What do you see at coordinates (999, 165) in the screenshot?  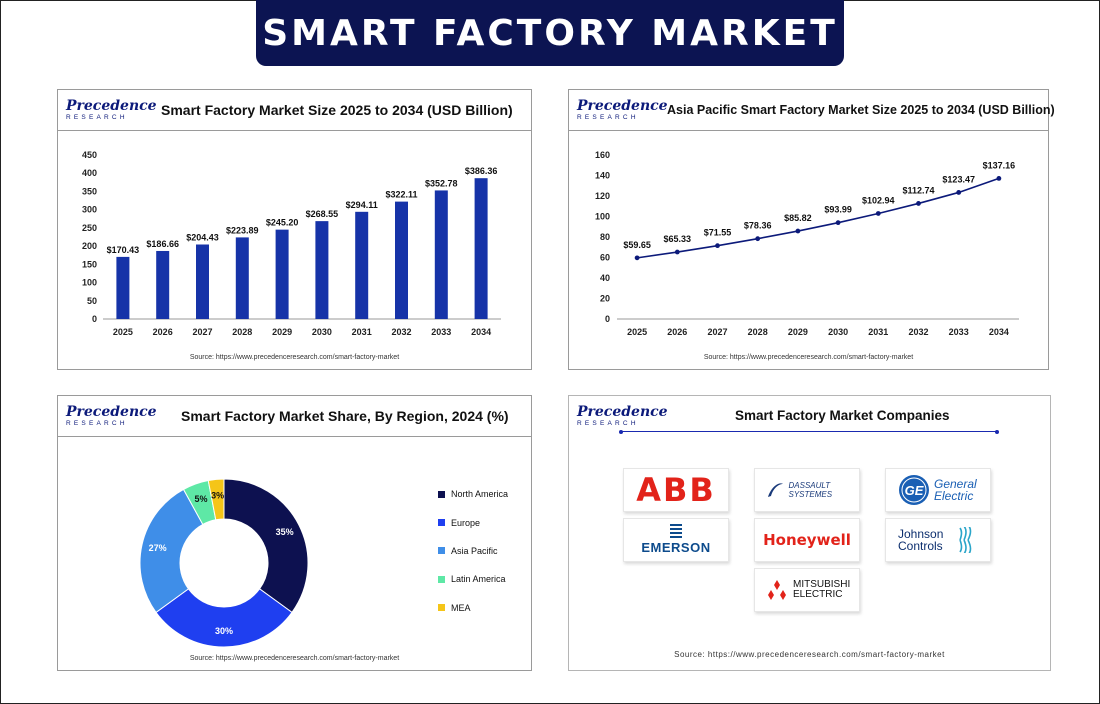 I see `data-label: $137.16` at bounding box center [999, 165].